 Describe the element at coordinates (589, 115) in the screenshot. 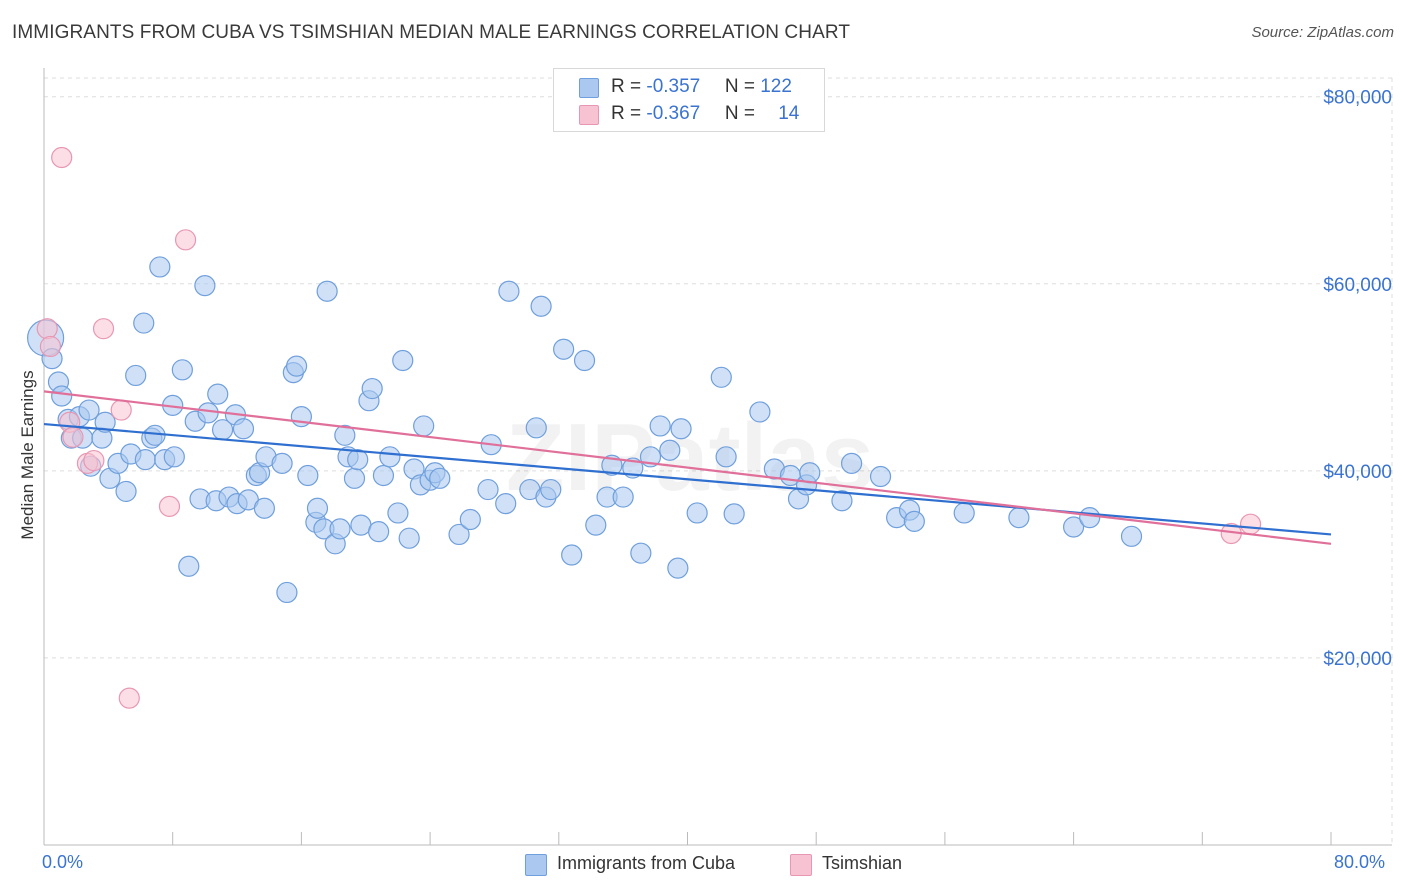

I see `legend-swatch-pink` at that location.